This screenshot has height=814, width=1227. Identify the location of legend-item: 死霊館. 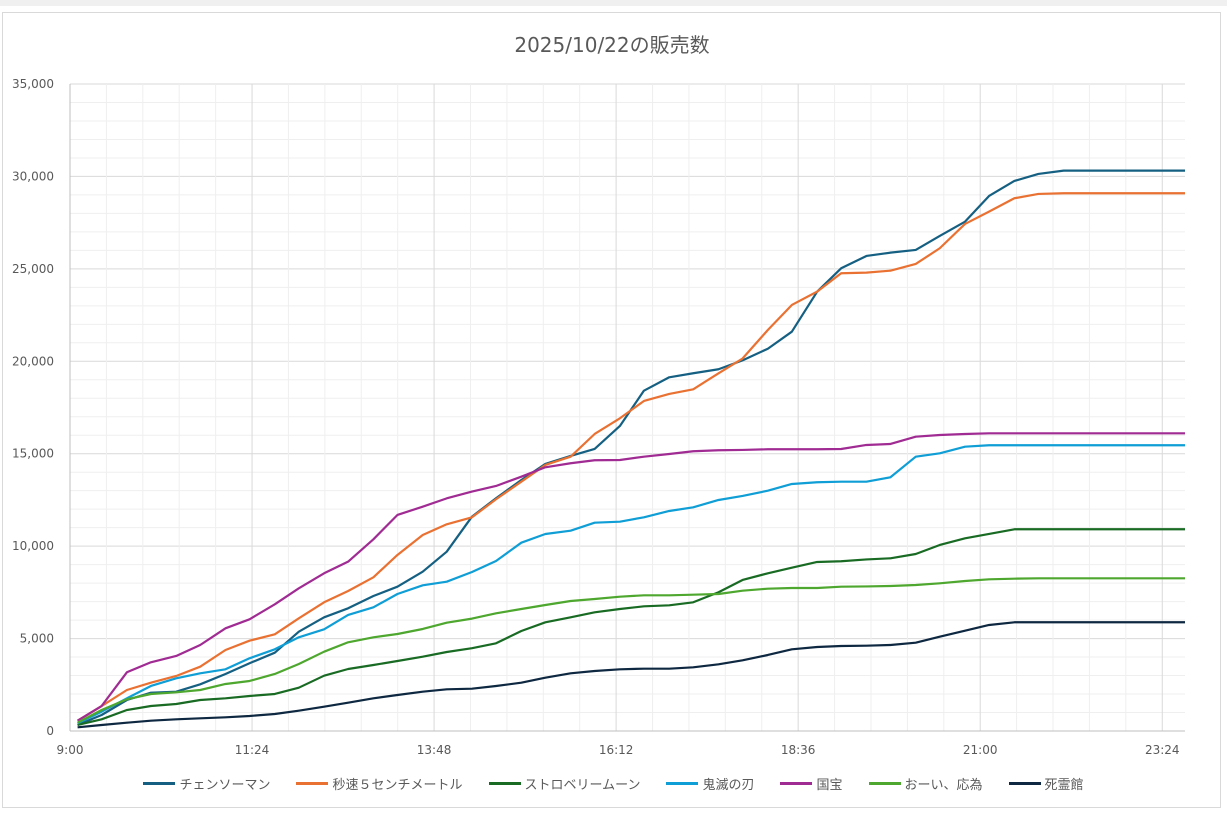
(1046, 783).